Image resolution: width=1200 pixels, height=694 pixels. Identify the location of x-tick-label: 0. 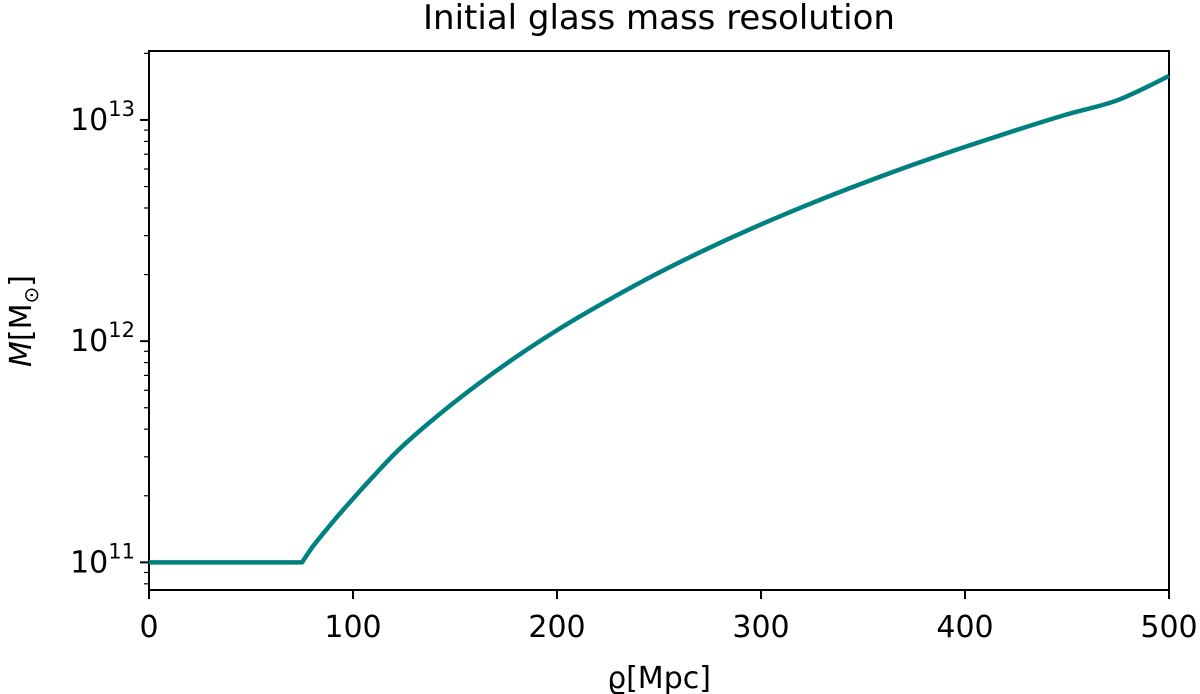
(148, 627).